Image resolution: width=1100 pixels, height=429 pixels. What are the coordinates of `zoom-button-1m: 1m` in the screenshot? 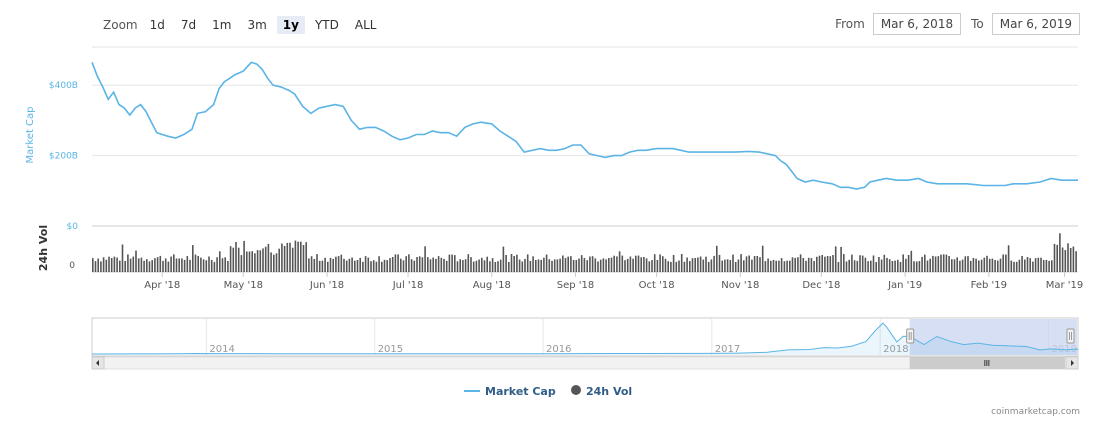 It's located at (222, 25).